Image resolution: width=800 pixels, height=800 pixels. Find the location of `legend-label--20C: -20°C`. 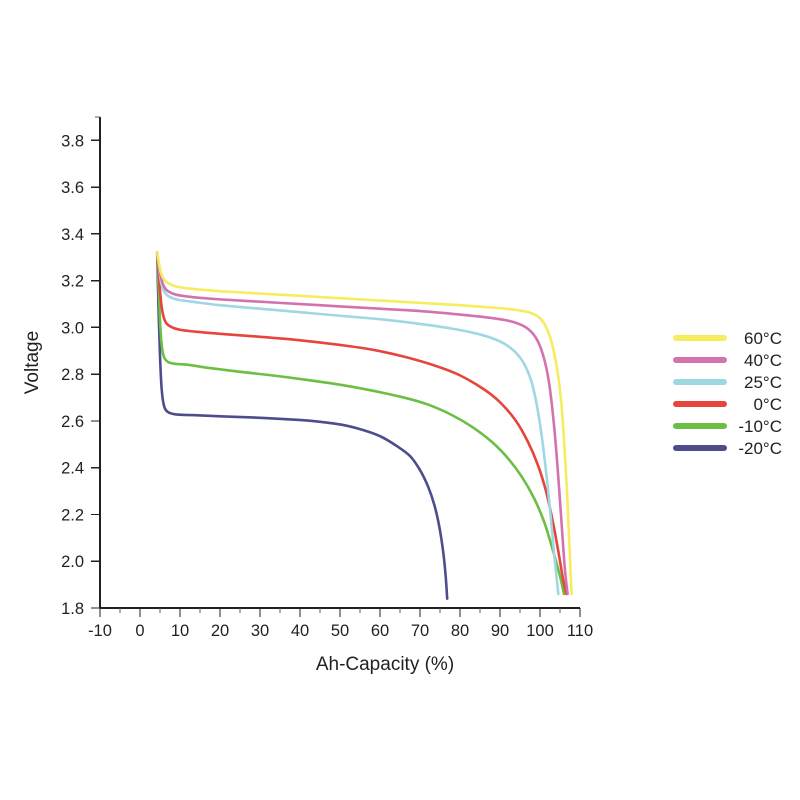

legend-label--20C: -20°C is located at coordinates (760, 448).